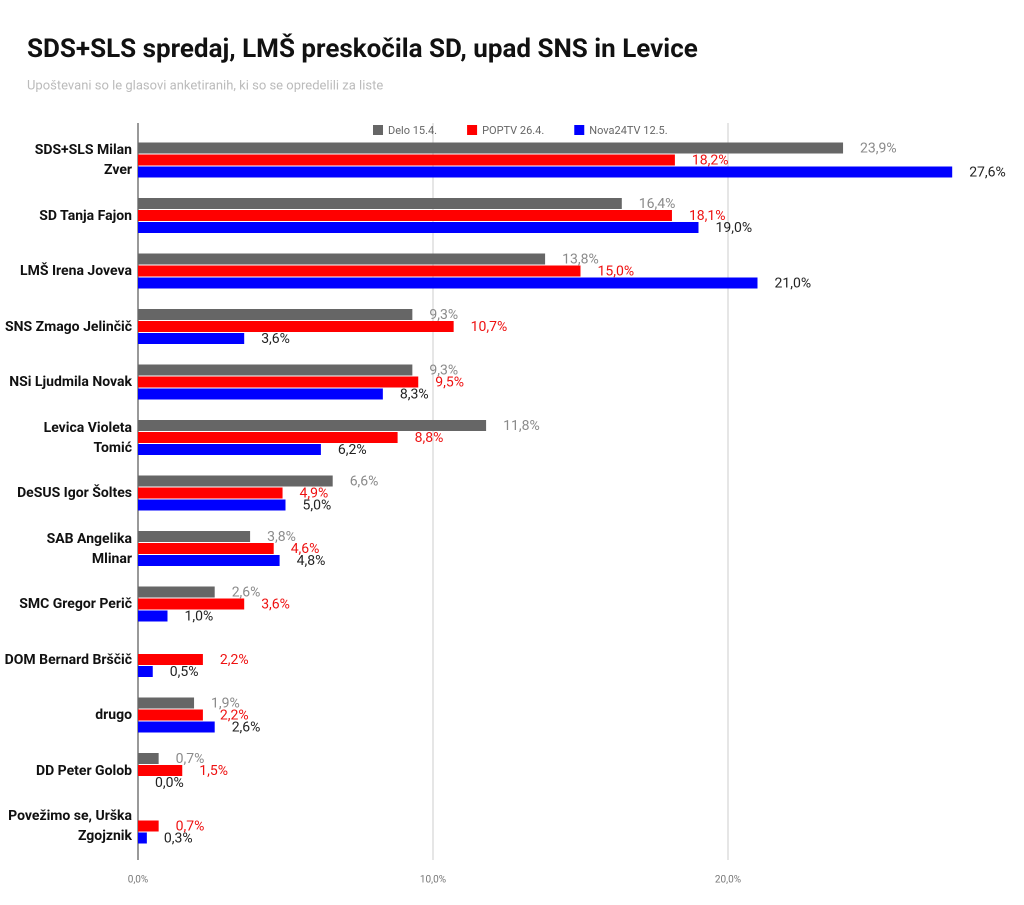  I want to click on value-label: 8,3%, so click(414, 395).